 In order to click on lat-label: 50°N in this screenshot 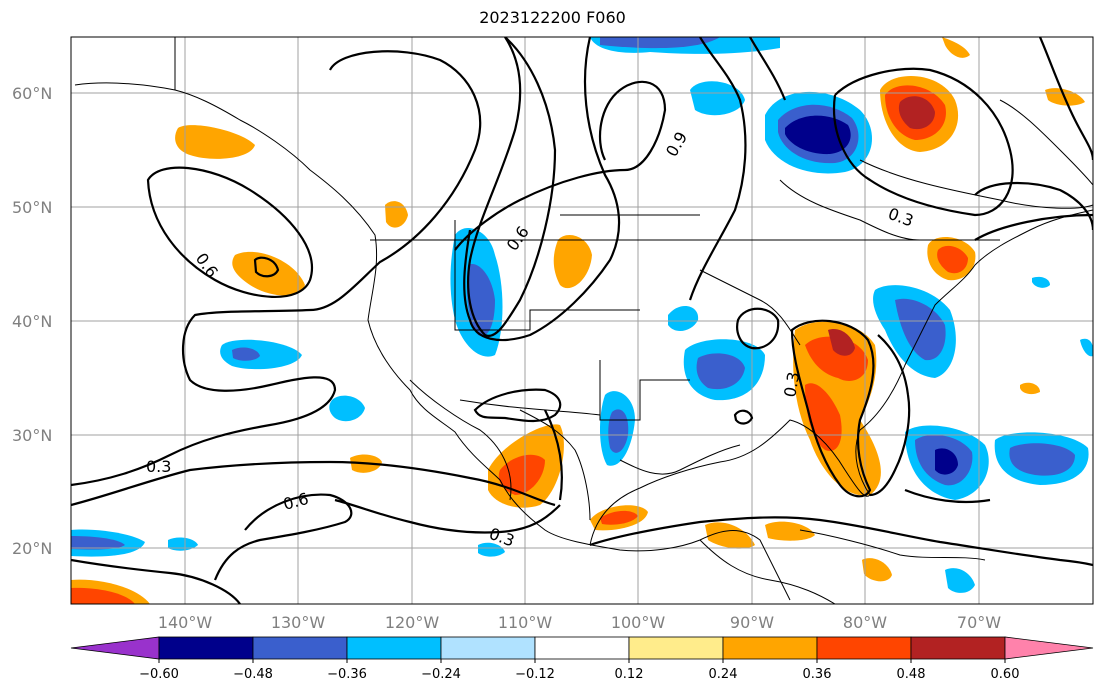, I will do `click(32, 207)`.